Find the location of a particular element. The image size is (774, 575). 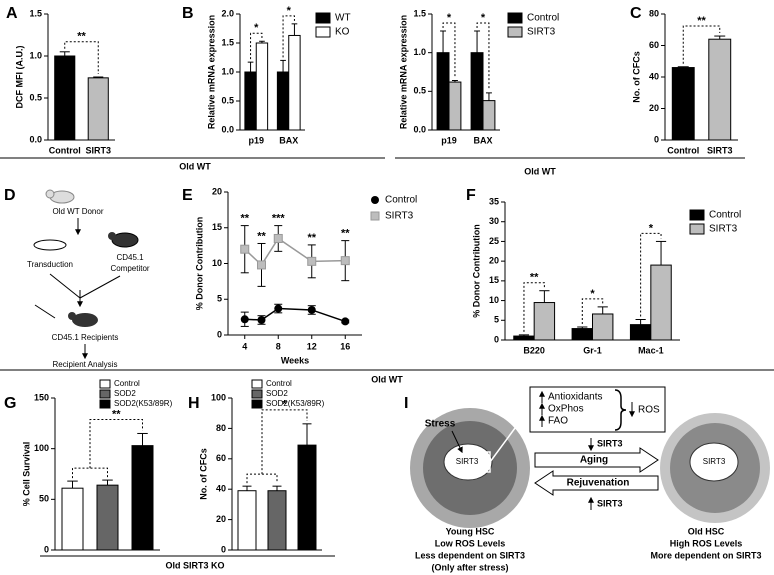

group-label: Old SIRT3 KO is located at coordinates (194, 565).